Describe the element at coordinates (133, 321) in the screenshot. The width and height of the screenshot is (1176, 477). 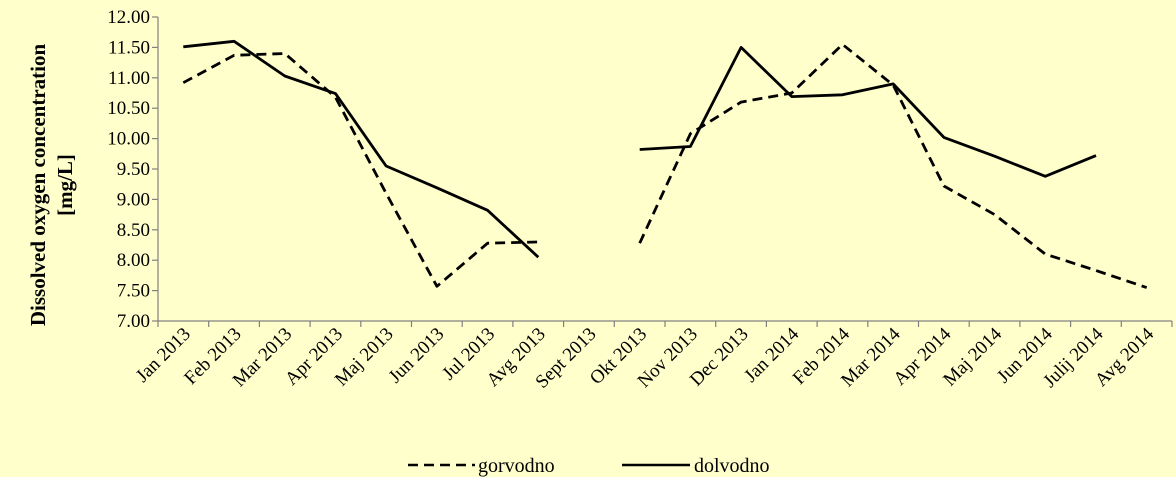
I see `y-tick-label: 7.00` at that location.